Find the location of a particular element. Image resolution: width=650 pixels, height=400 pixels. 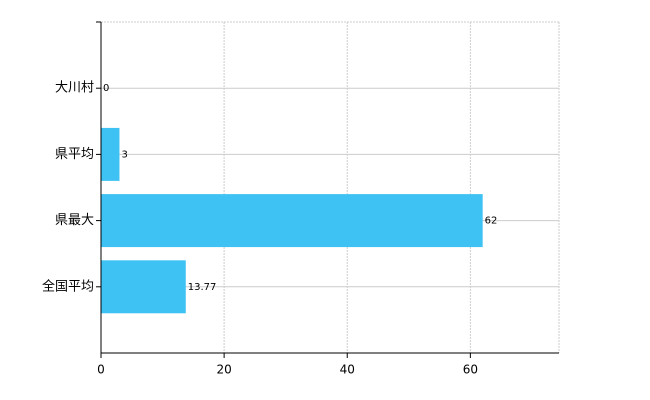

value-label: 13.77 is located at coordinates (202, 287).